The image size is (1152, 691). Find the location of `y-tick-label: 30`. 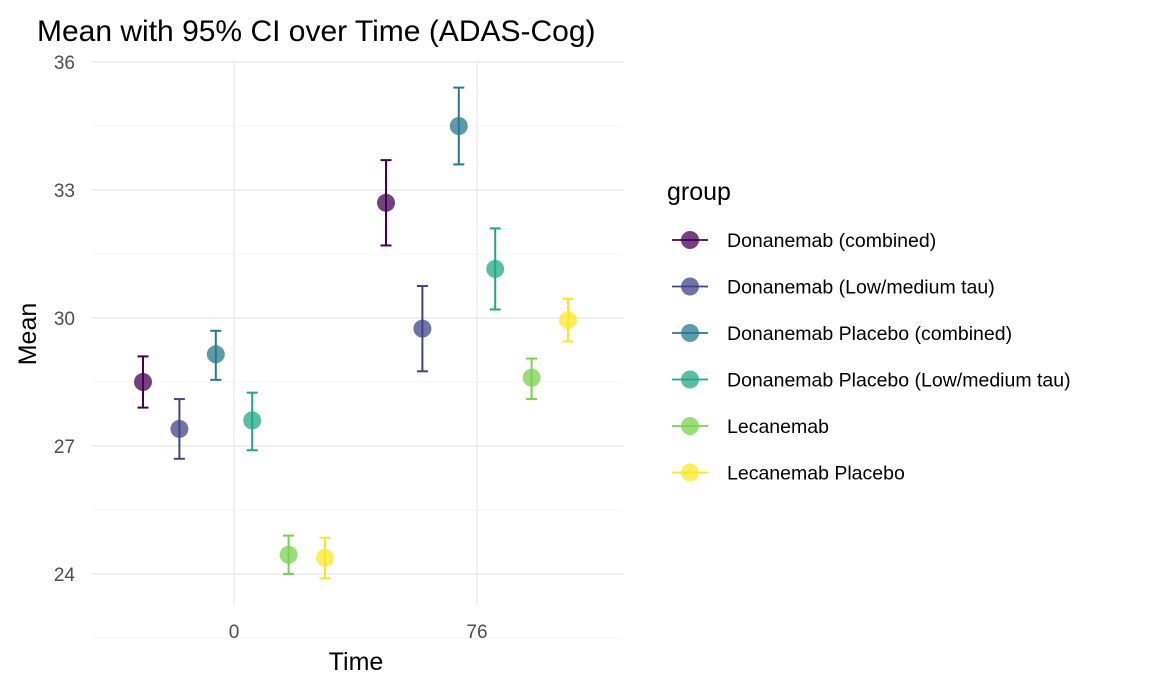

y-tick-label: 30 is located at coordinates (64, 319).